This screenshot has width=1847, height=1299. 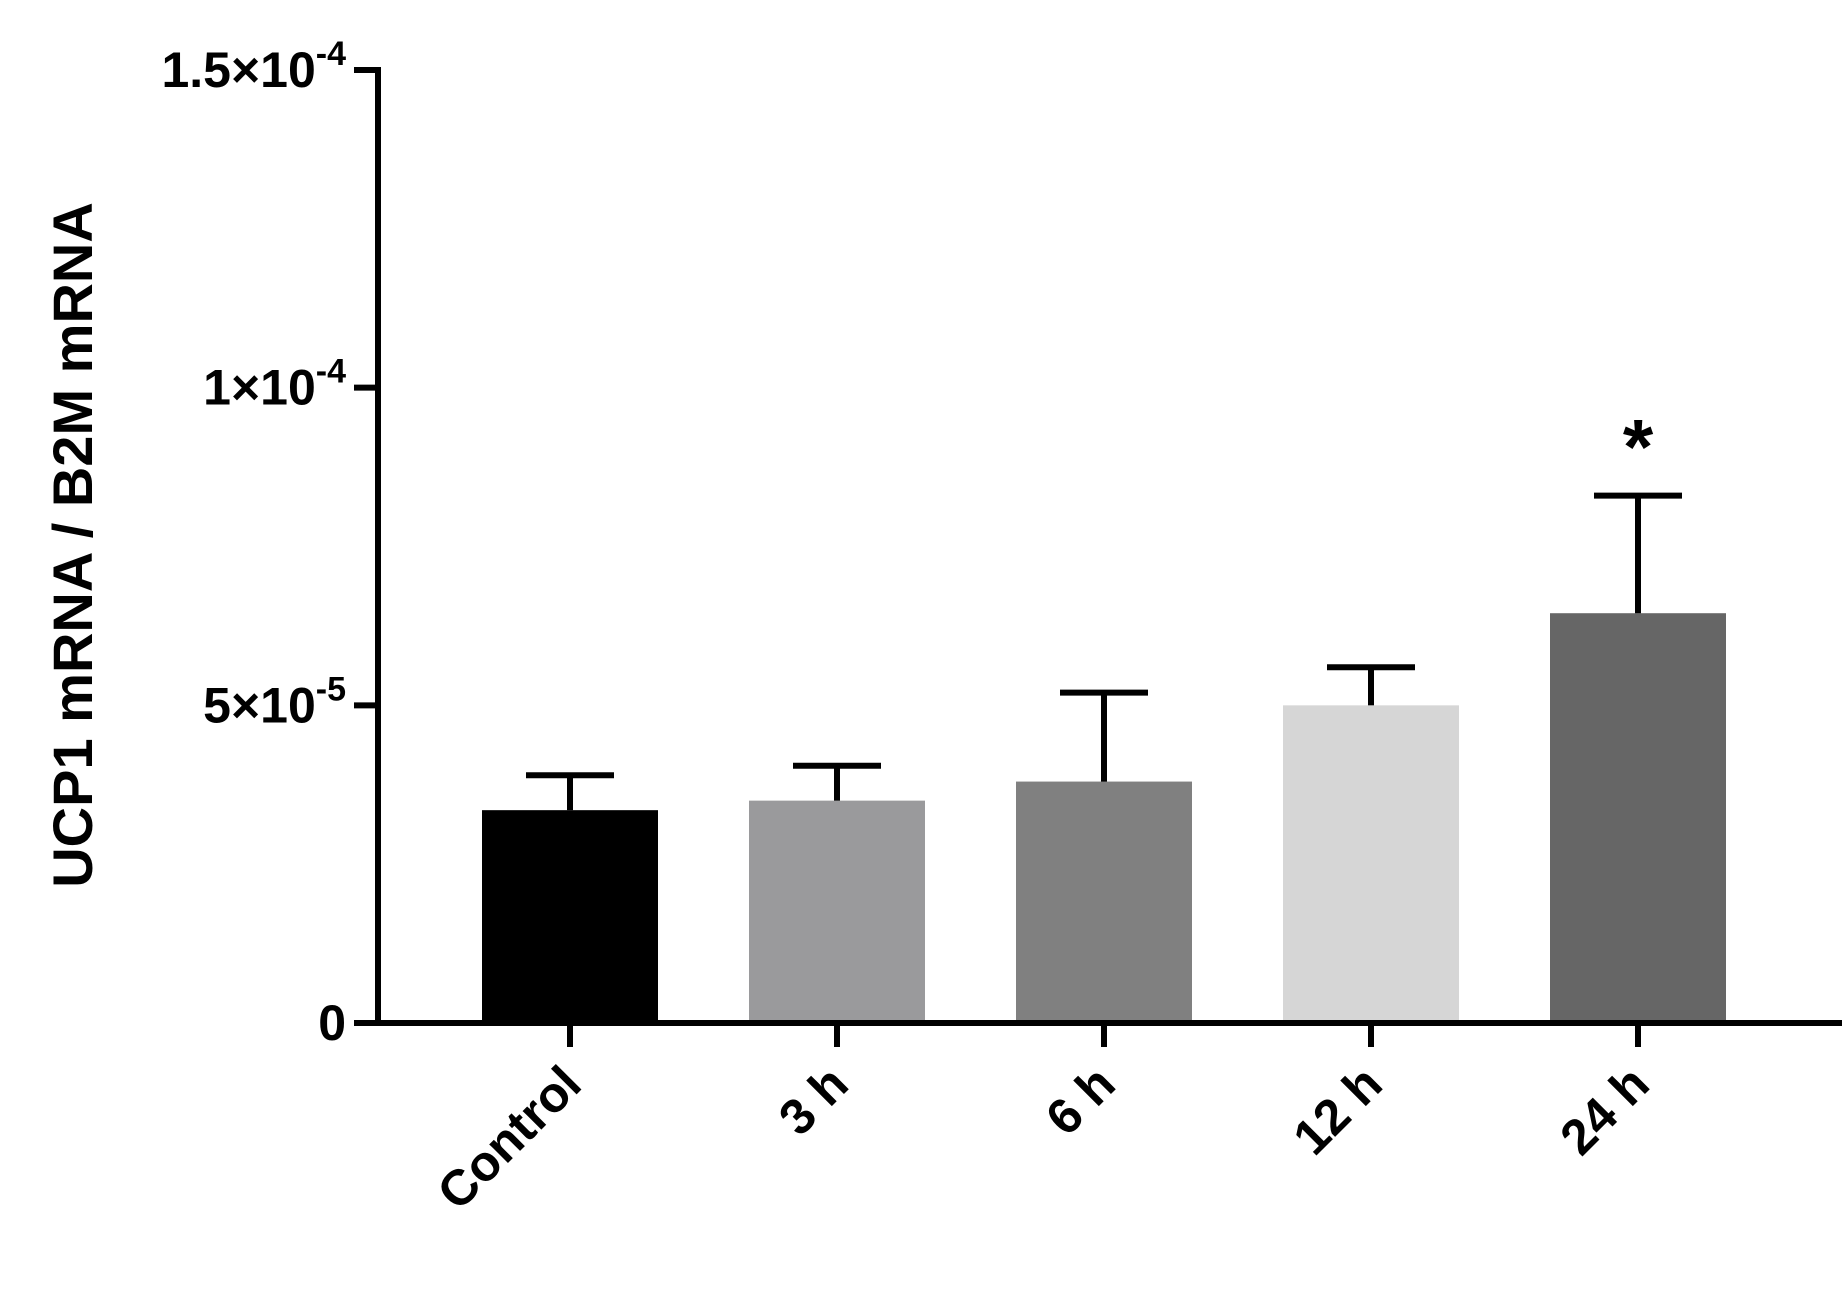 What do you see at coordinates (813, 1100) in the screenshot?
I see `x-tick-label-1: 3 h` at bounding box center [813, 1100].